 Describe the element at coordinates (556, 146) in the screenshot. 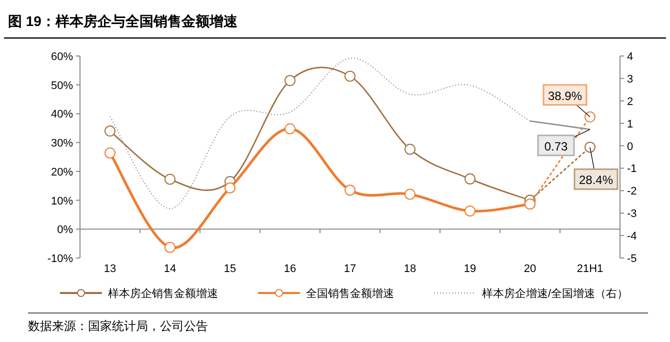

I see `data-label: 0.73` at that location.